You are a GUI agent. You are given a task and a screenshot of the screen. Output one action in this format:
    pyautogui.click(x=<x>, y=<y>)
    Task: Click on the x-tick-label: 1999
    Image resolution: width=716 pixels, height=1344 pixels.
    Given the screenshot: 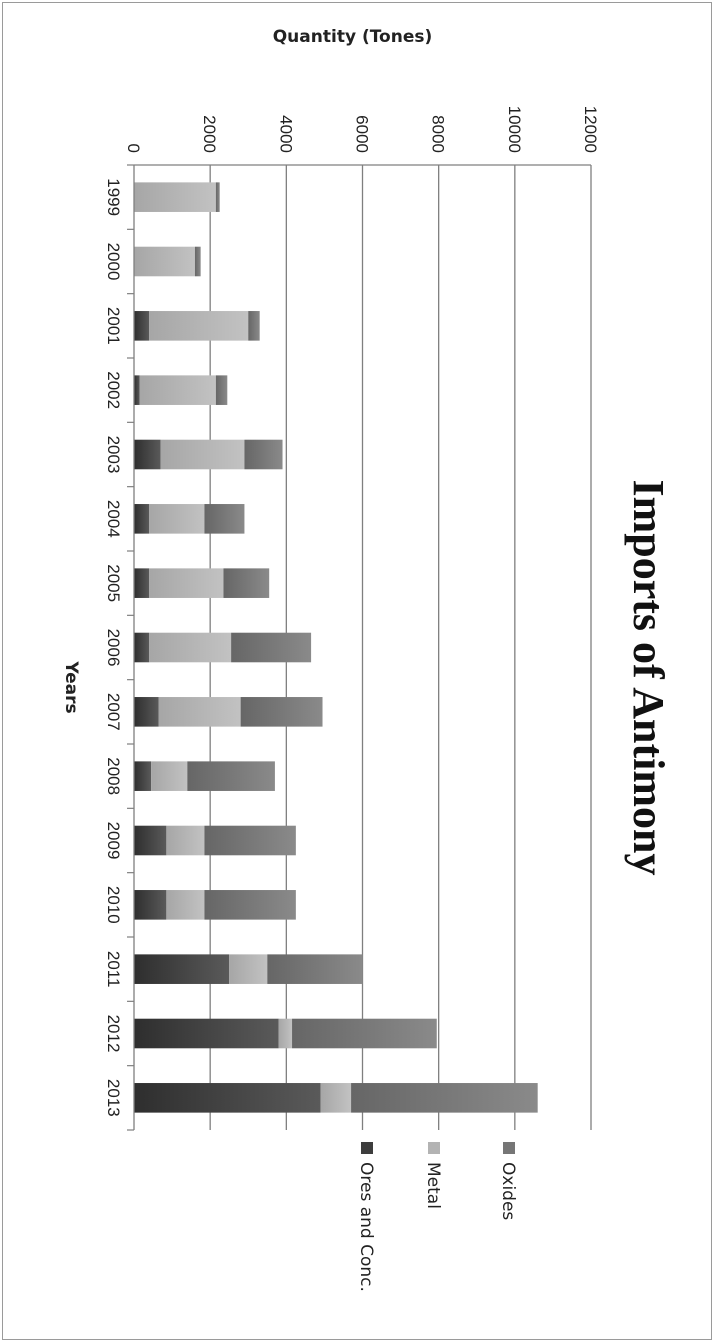 What is the action you would take?
    pyautogui.click(x=113, y=197)
    